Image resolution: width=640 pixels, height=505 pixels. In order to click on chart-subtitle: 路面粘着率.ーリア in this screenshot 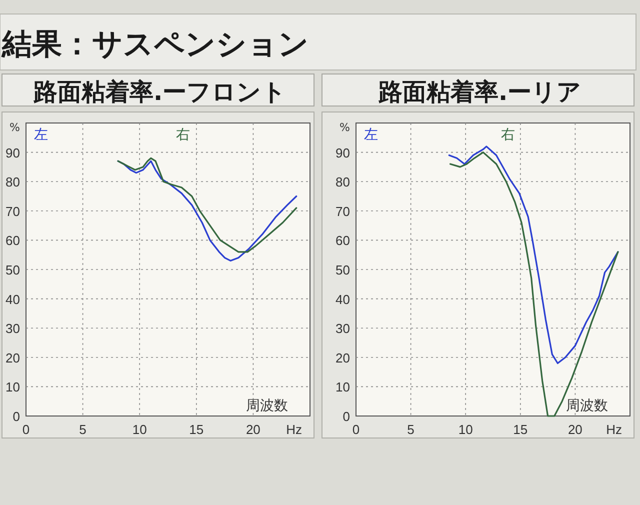, I will do `click(479, 92)`.